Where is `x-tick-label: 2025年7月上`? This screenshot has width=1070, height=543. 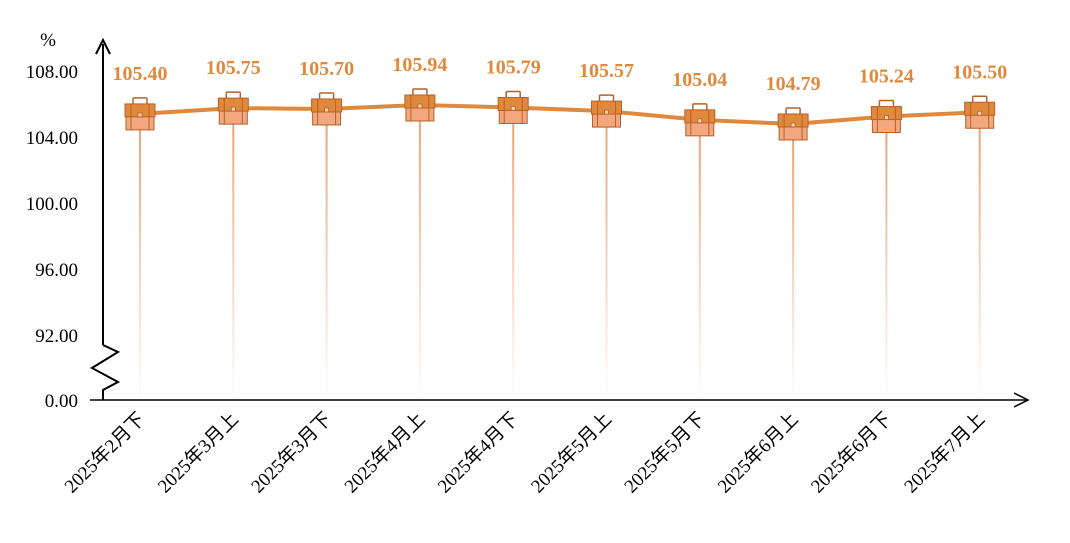
x-tick-label: 2025年7月上 is located at coordinates (944, 452).